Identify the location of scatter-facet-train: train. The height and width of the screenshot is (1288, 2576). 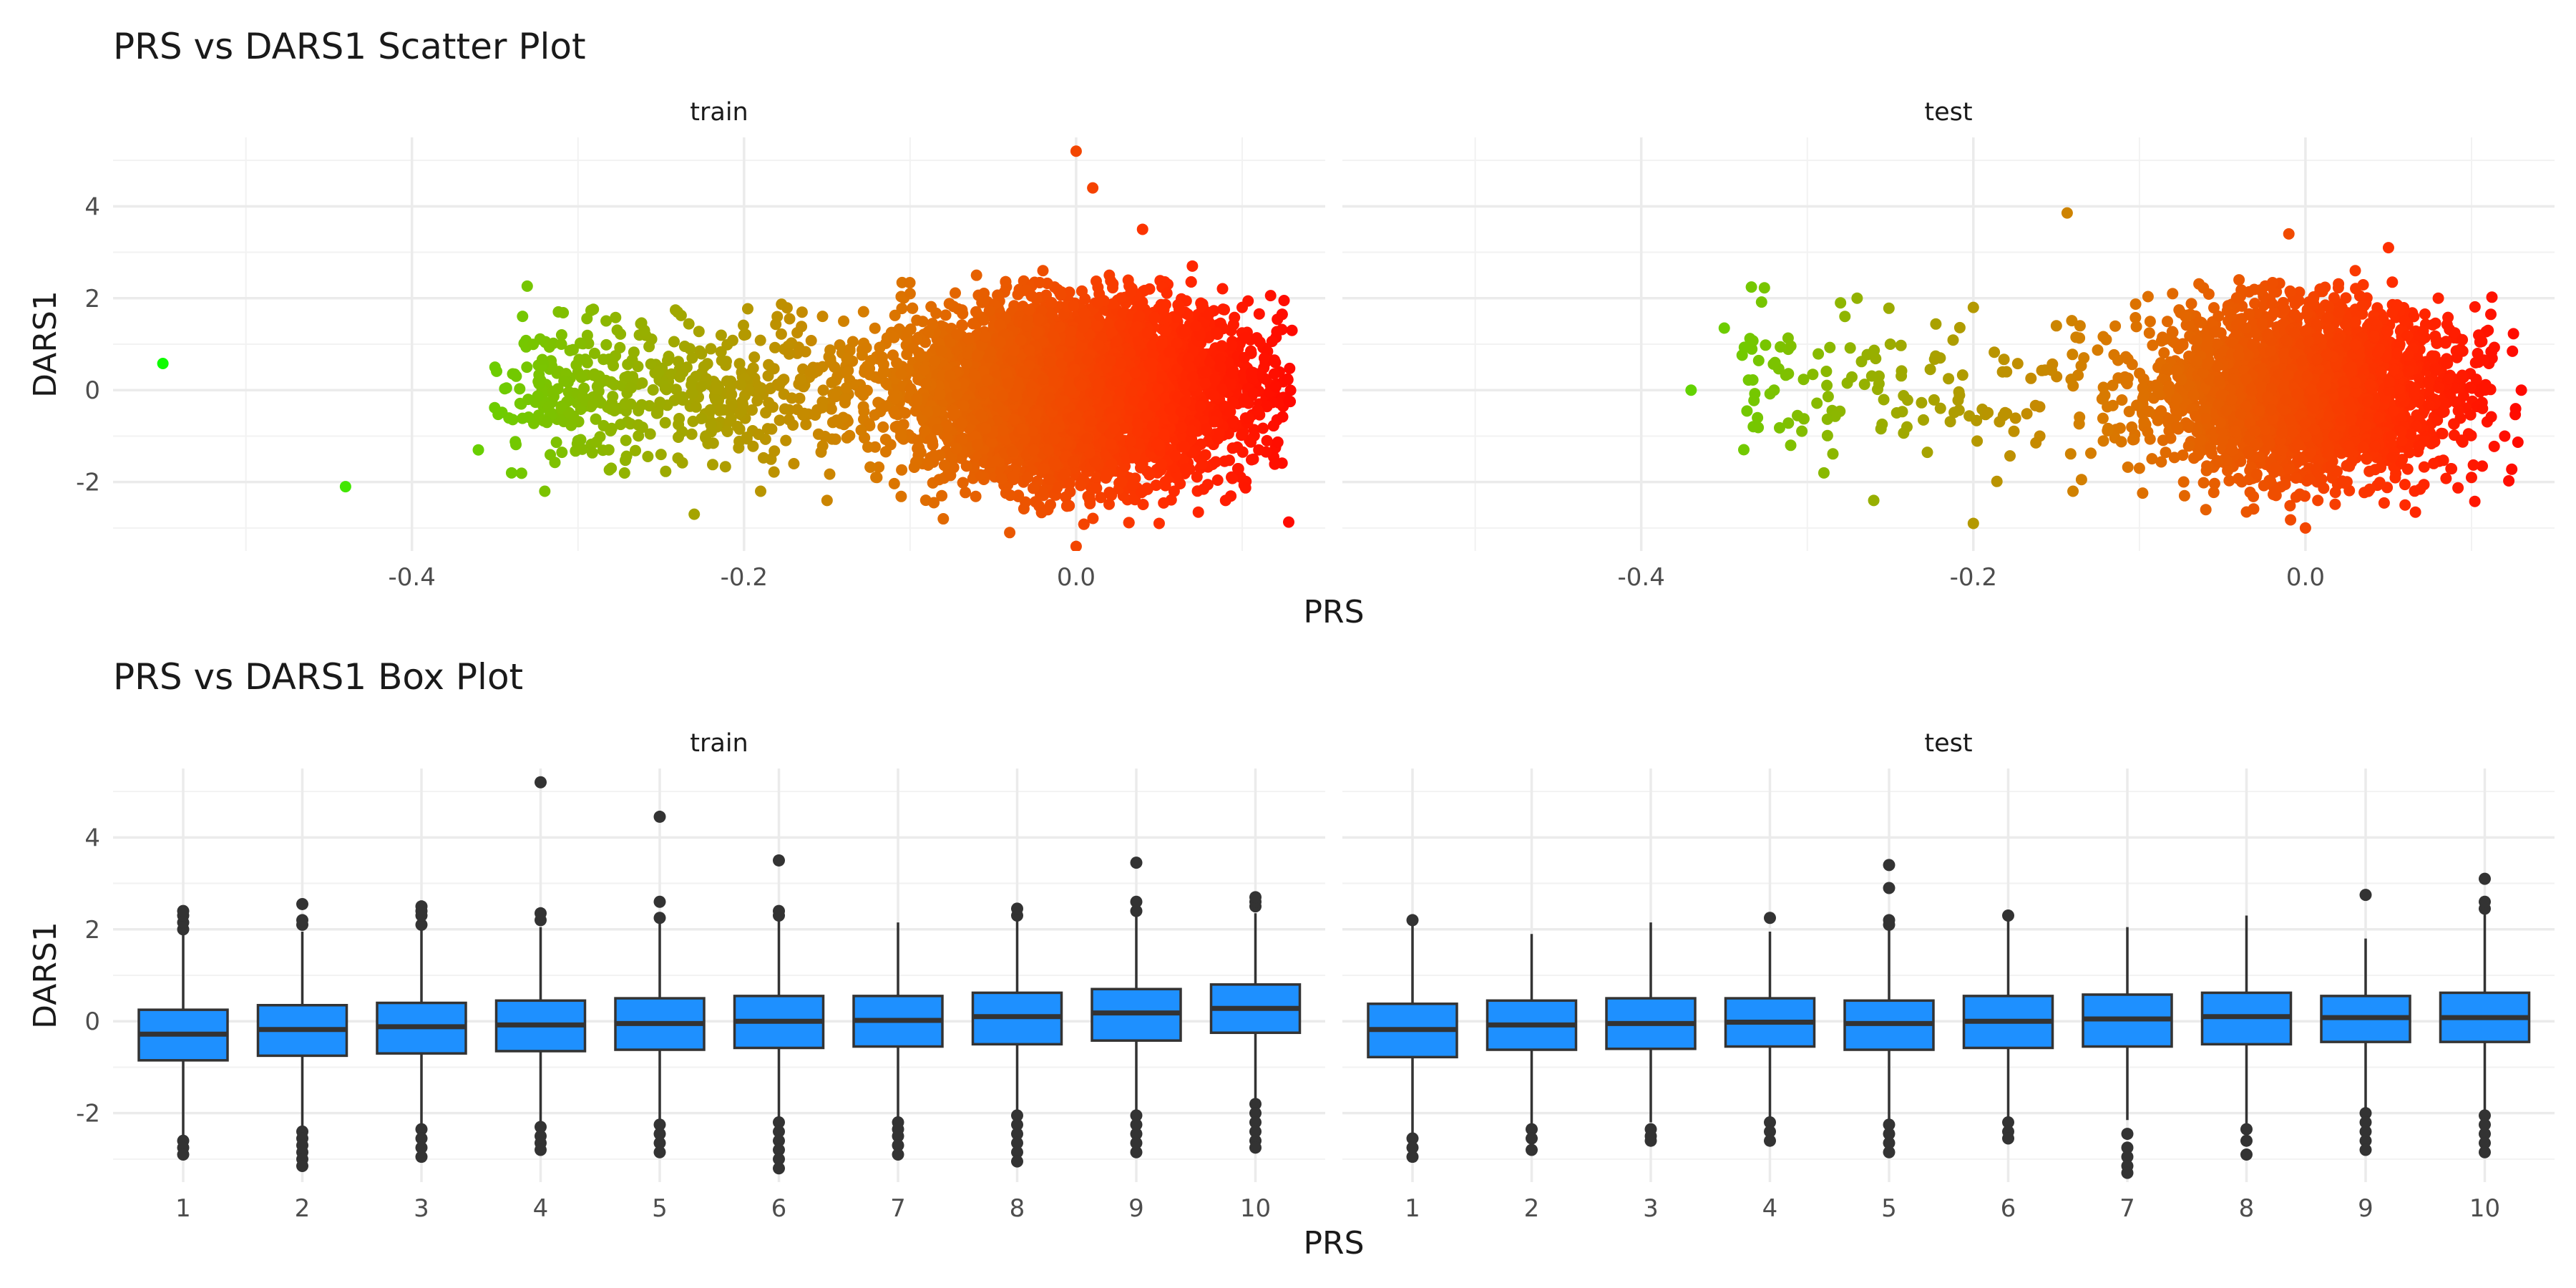
(719, 112).